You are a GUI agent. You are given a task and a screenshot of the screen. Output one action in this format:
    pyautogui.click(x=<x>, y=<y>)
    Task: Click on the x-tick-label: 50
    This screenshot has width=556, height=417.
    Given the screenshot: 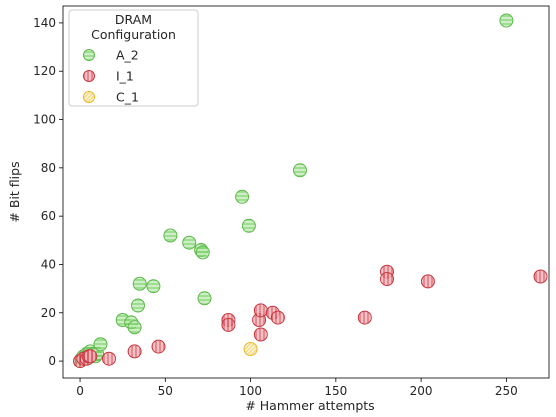 What is the action you would take?
    pyautogui.click(x=165, y=391)
    